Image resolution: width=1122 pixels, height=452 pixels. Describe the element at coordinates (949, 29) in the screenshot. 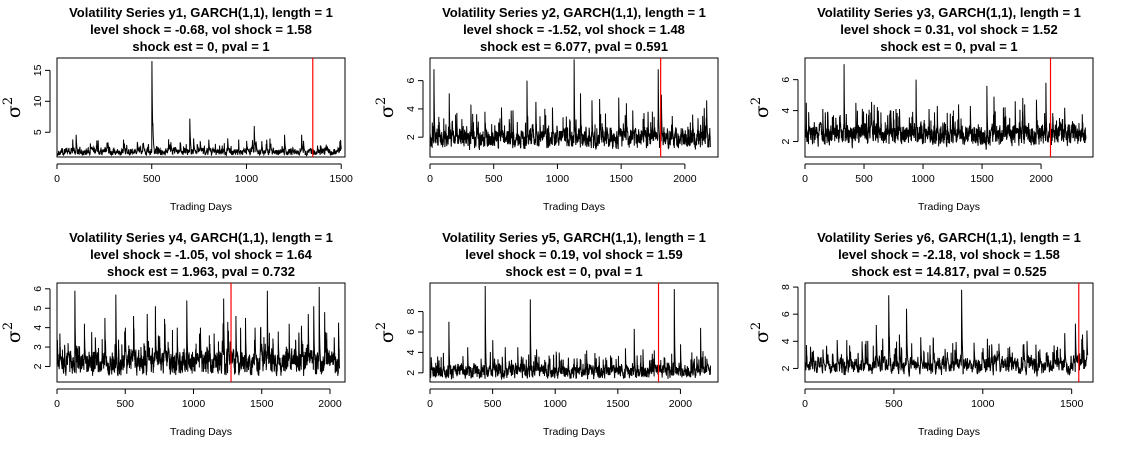

I see `chart-title-line: level shock = 0.31, vol shock = 1.52` at that location.